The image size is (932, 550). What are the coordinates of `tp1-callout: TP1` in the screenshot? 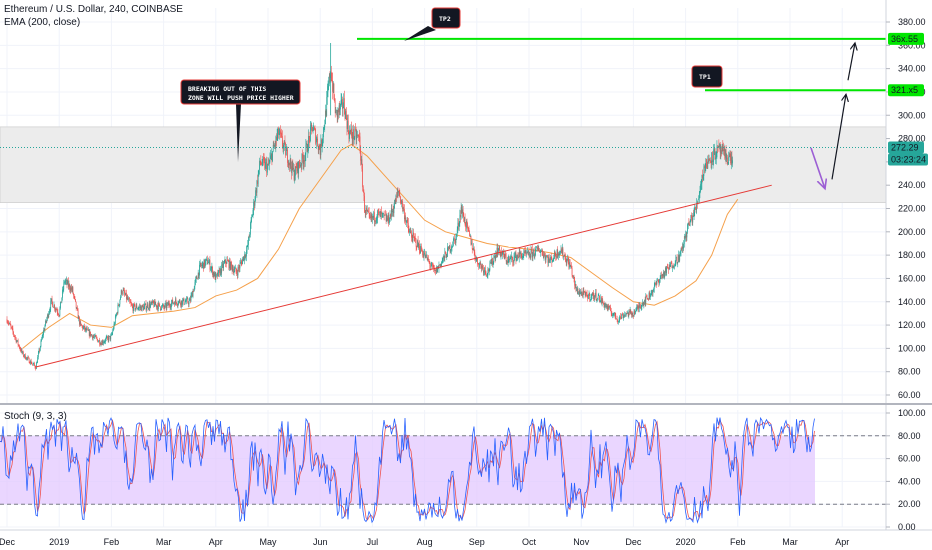 It's located at (707, 76).